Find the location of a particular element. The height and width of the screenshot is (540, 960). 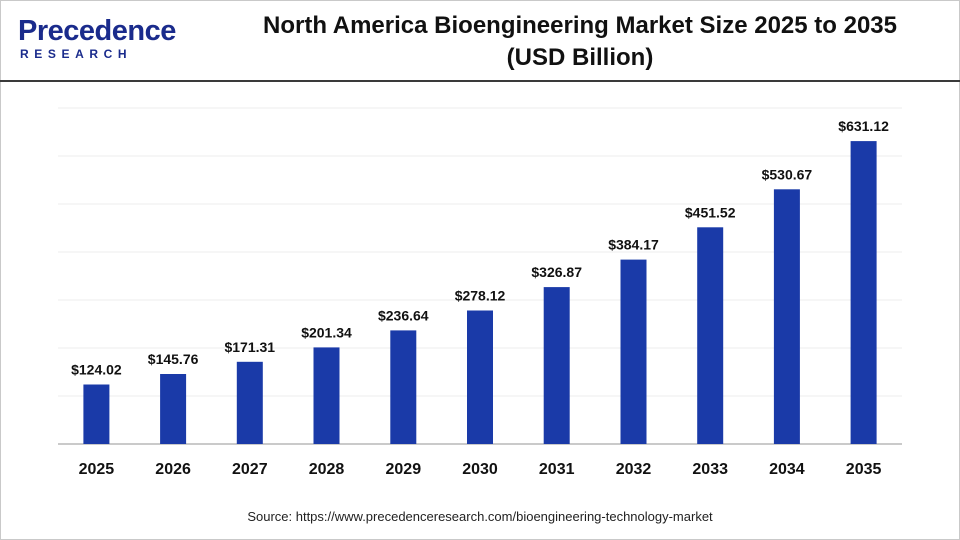

data-label-2033: $451.52 is located at coordinates (710, 212).